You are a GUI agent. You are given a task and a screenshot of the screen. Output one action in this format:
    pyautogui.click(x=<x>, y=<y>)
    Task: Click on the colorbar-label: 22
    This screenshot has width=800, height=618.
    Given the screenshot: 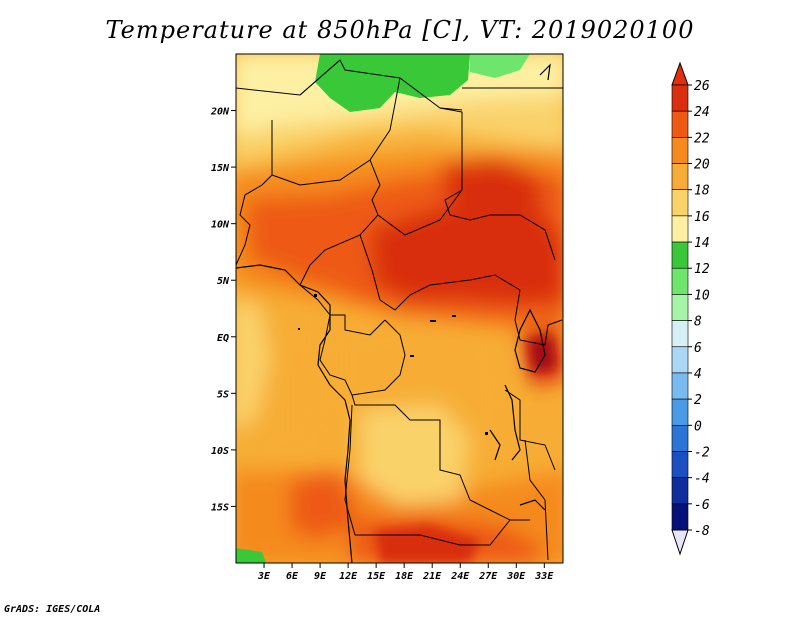 What is the action you would take?
    pyautogui.click(x=702, y=138)
    